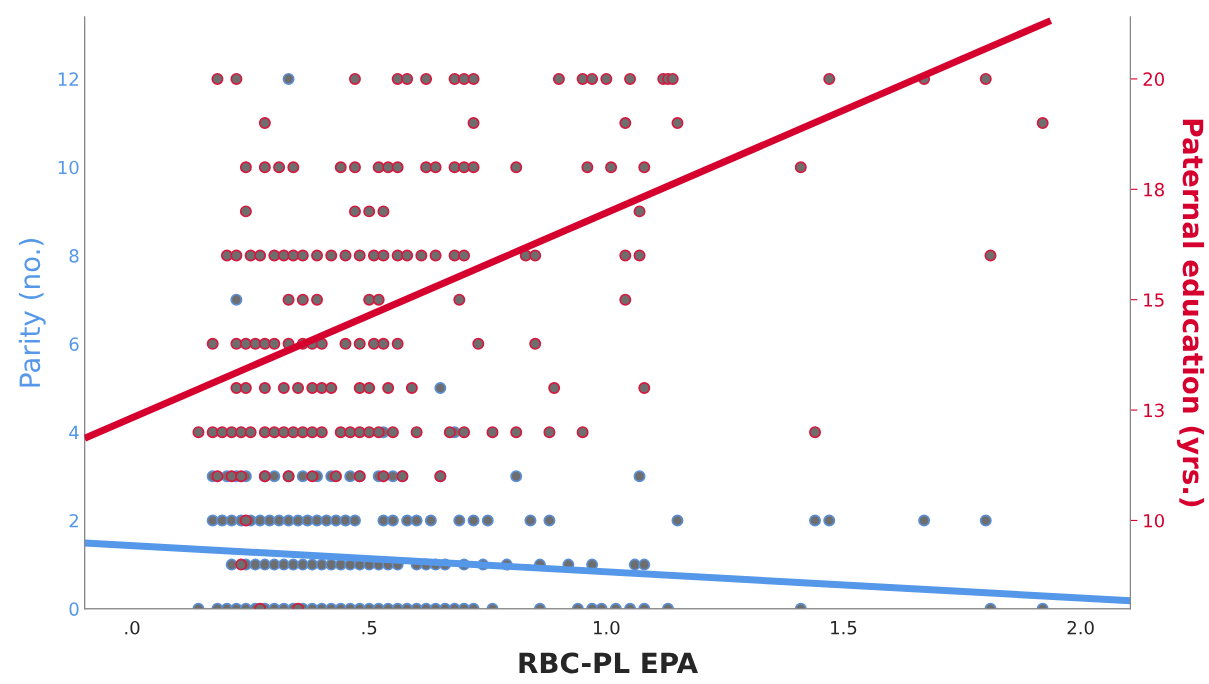  I want to click on x-tick-label: .5, so click(369, 628).